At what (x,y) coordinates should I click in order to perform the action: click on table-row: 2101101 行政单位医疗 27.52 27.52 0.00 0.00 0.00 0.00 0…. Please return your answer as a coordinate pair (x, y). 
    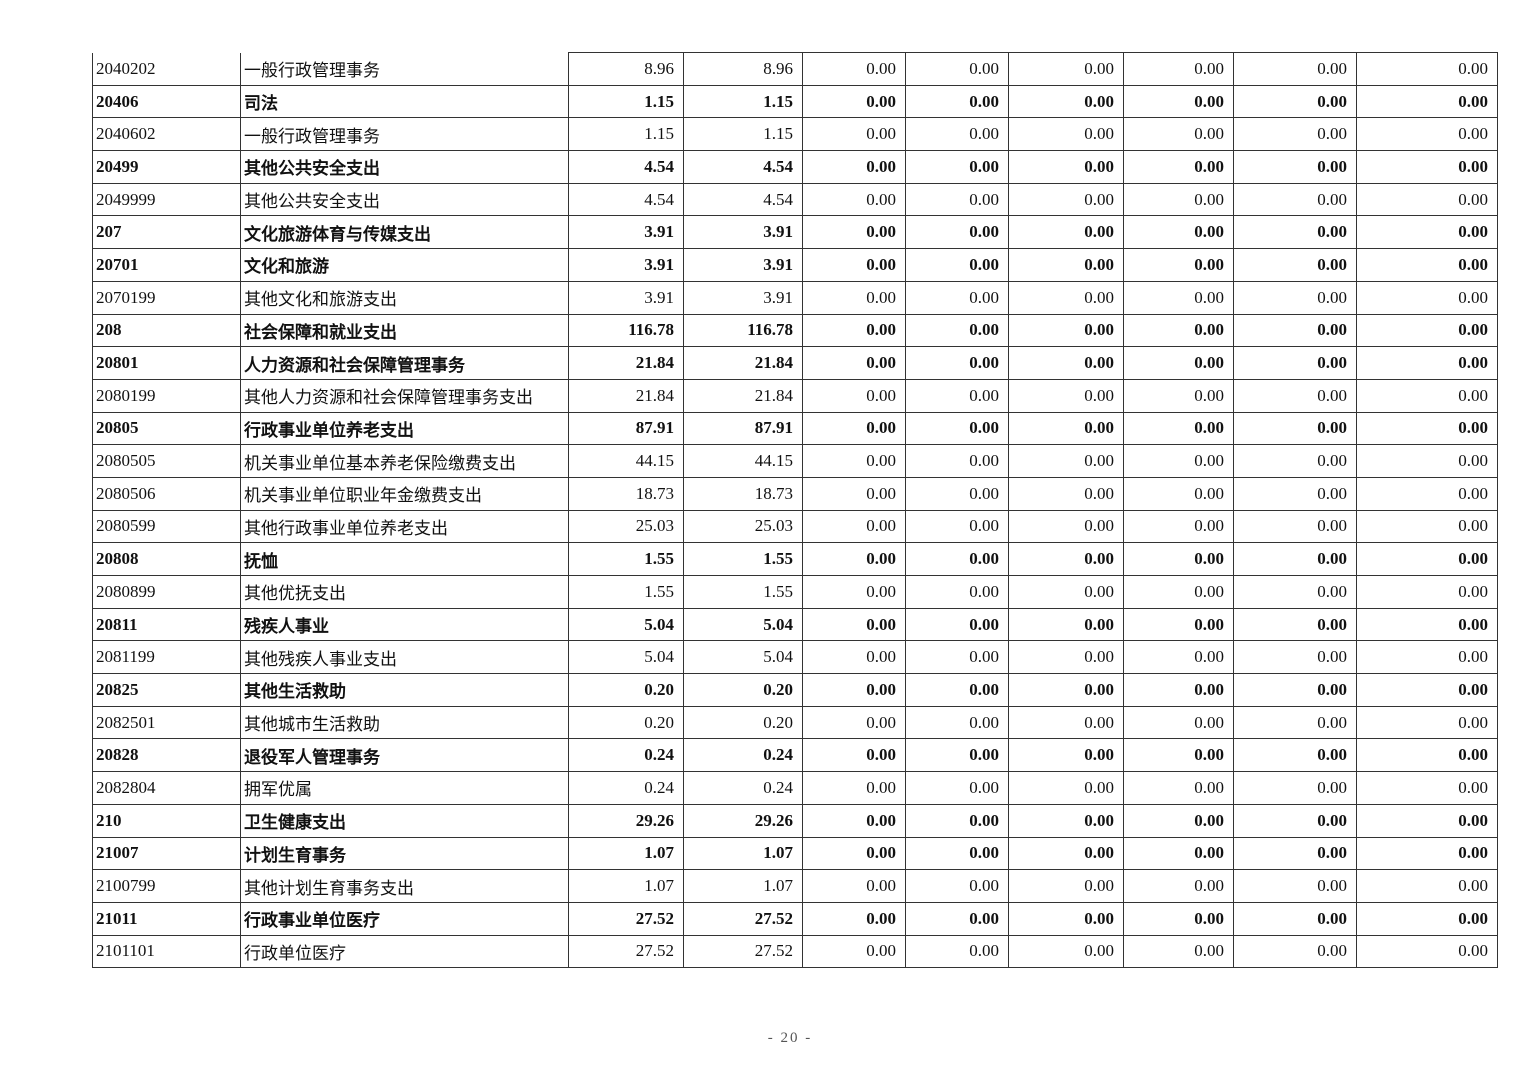
    Looking at the image, I should click on (795, 951).